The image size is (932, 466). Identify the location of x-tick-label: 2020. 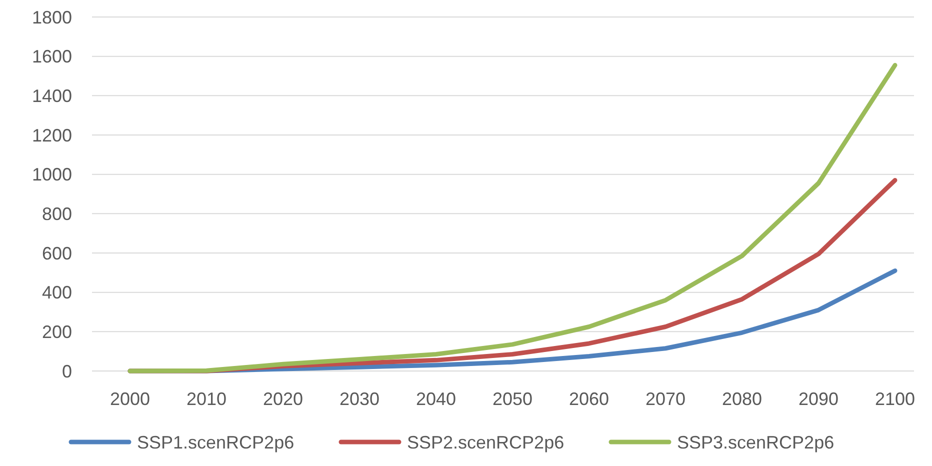
(283, 399).